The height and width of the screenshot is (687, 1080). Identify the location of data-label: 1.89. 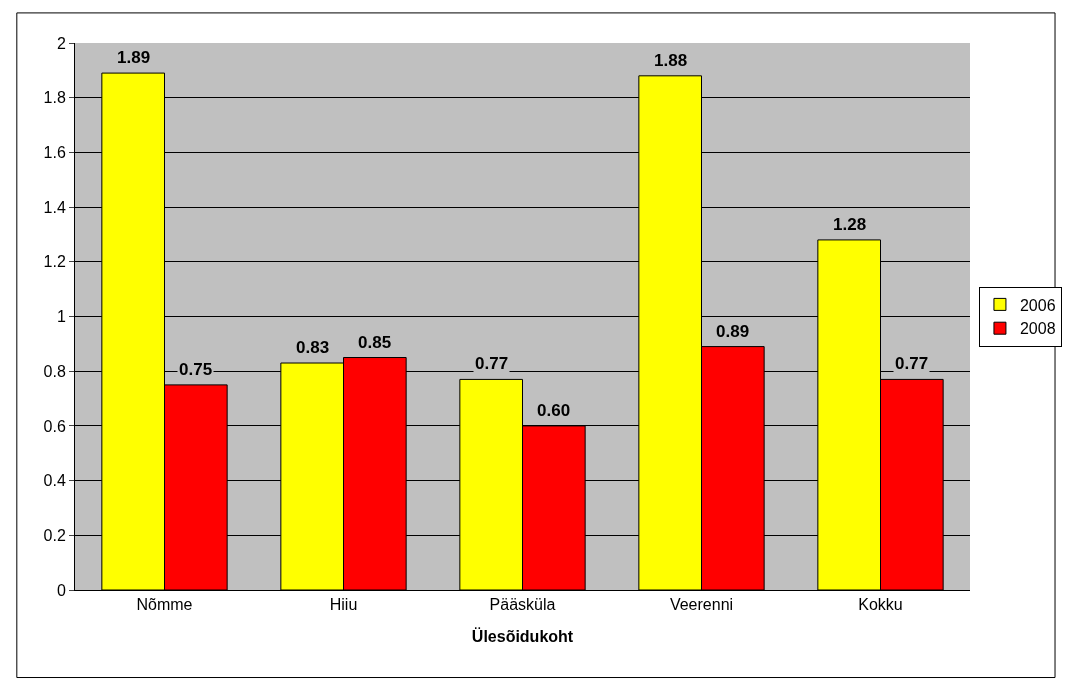
(134, 57).